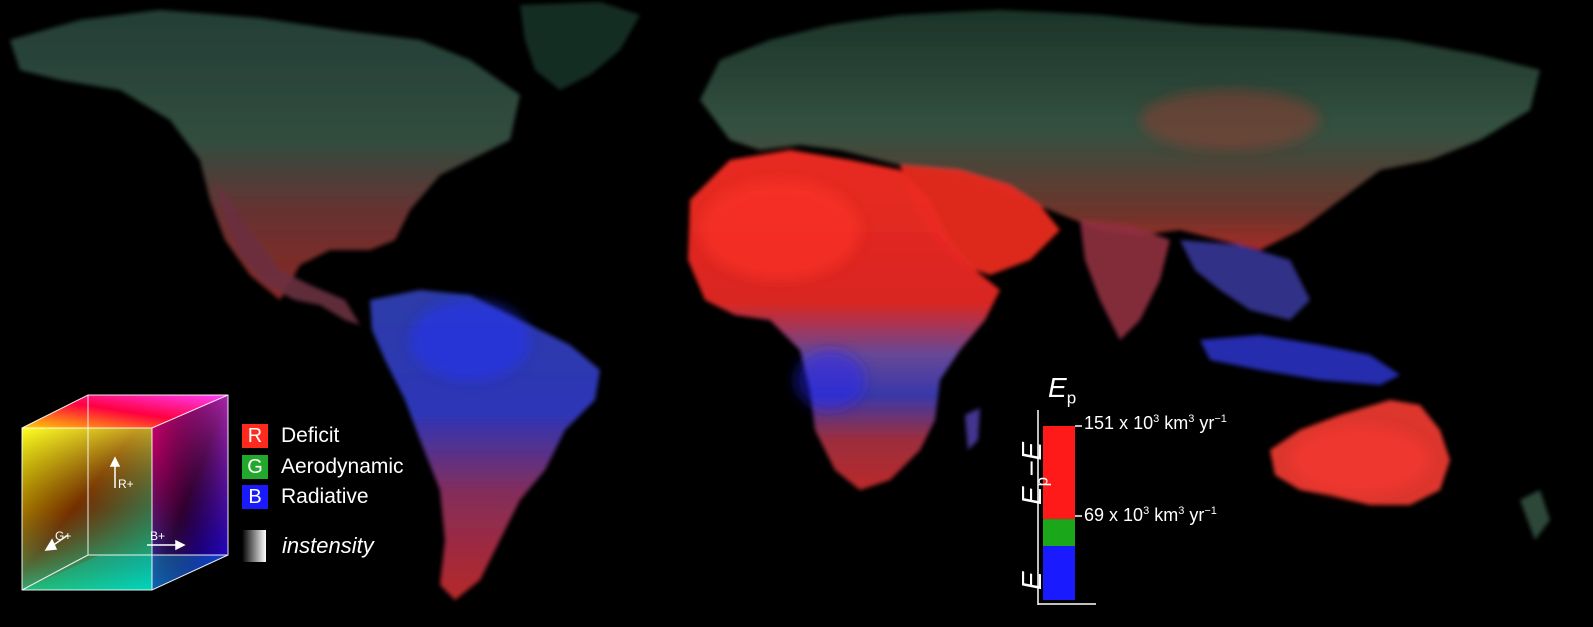  What do you see at coordinates (254, 546) in the screenshot?
I see `intensity-swatch` at bounding box center [254, 546].